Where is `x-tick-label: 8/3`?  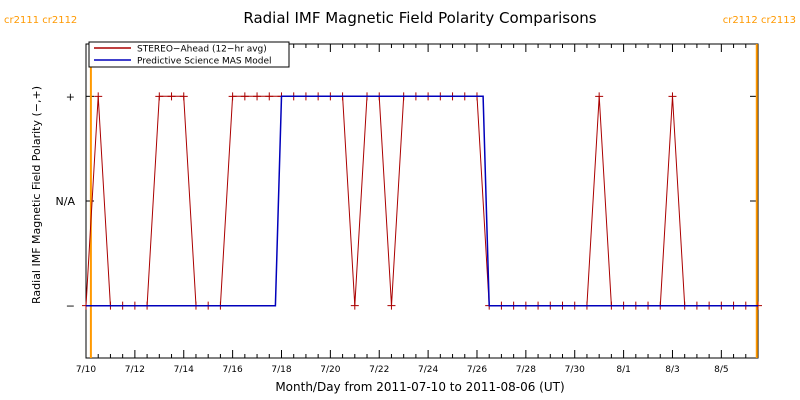 x-tick-label: 8/3 is located at coordinates (672, 370).